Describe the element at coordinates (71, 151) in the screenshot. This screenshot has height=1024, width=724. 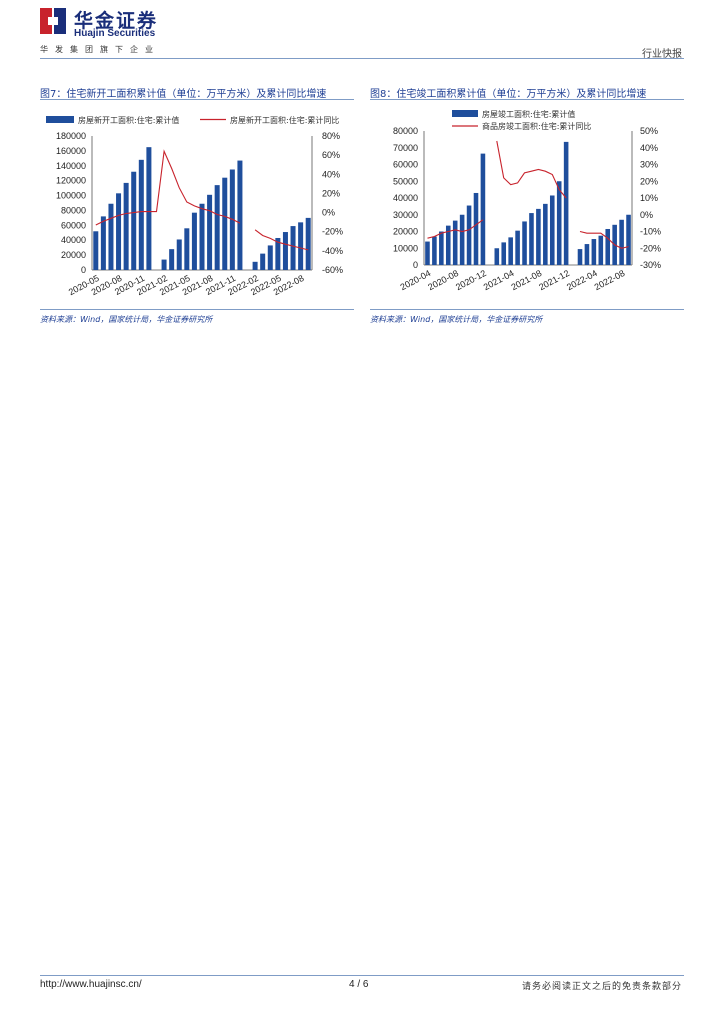
I see `left-axis-tick: 160000` at that location.